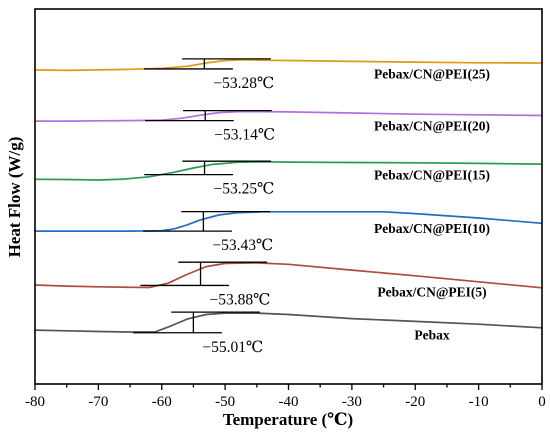  Describe the element at coordinates (243, 83) in the screenshot. I see `tg-label: −53.28℃` at that location.